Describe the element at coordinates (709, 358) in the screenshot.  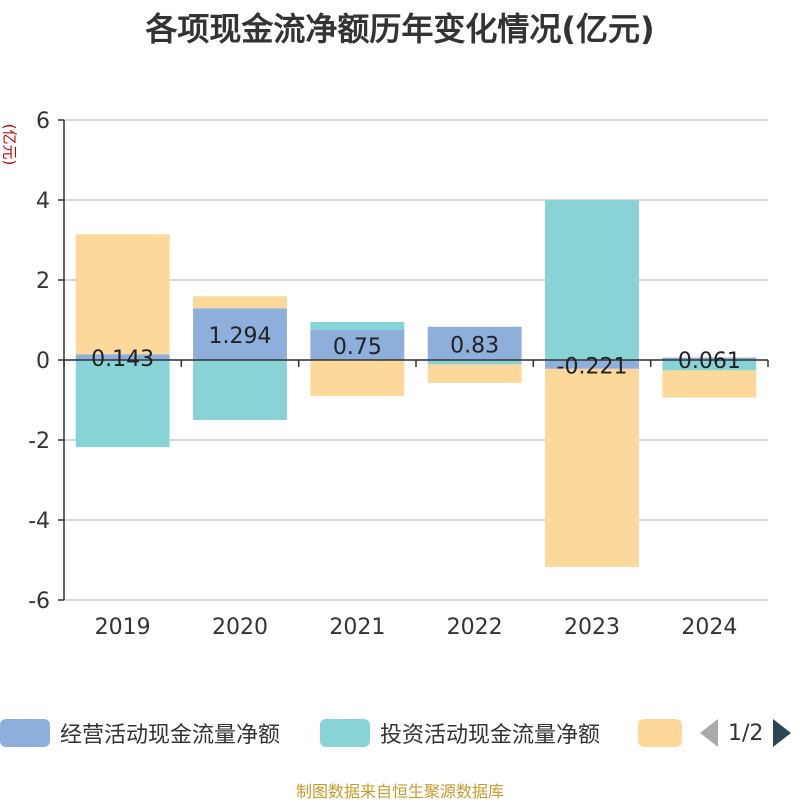
I see `bar-series0-2024` at that location.